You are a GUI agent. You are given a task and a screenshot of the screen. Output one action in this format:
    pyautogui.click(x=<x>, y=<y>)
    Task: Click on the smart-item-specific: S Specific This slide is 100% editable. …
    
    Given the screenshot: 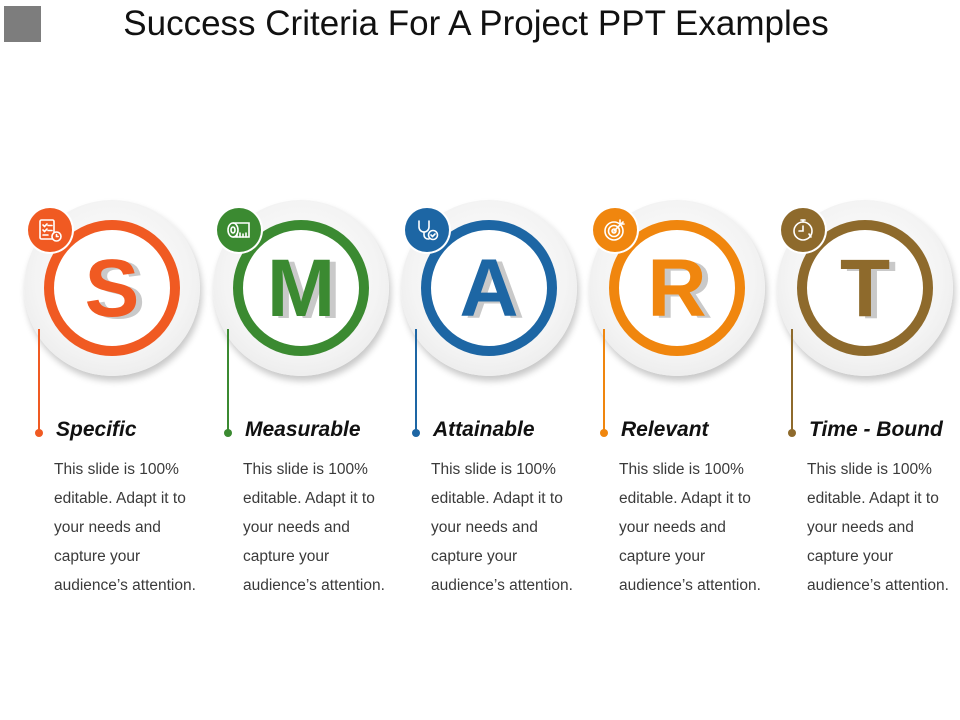 What is the action you would take?
    pyautogui.click(x=114, y=410)
    